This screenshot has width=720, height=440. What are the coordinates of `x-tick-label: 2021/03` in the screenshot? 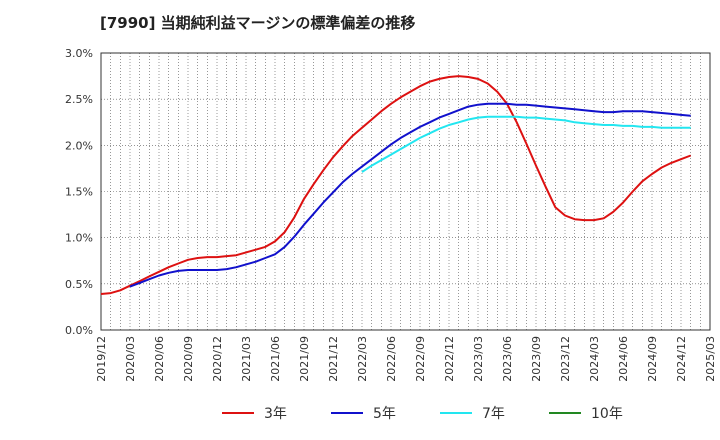 It's located at (246, 359).